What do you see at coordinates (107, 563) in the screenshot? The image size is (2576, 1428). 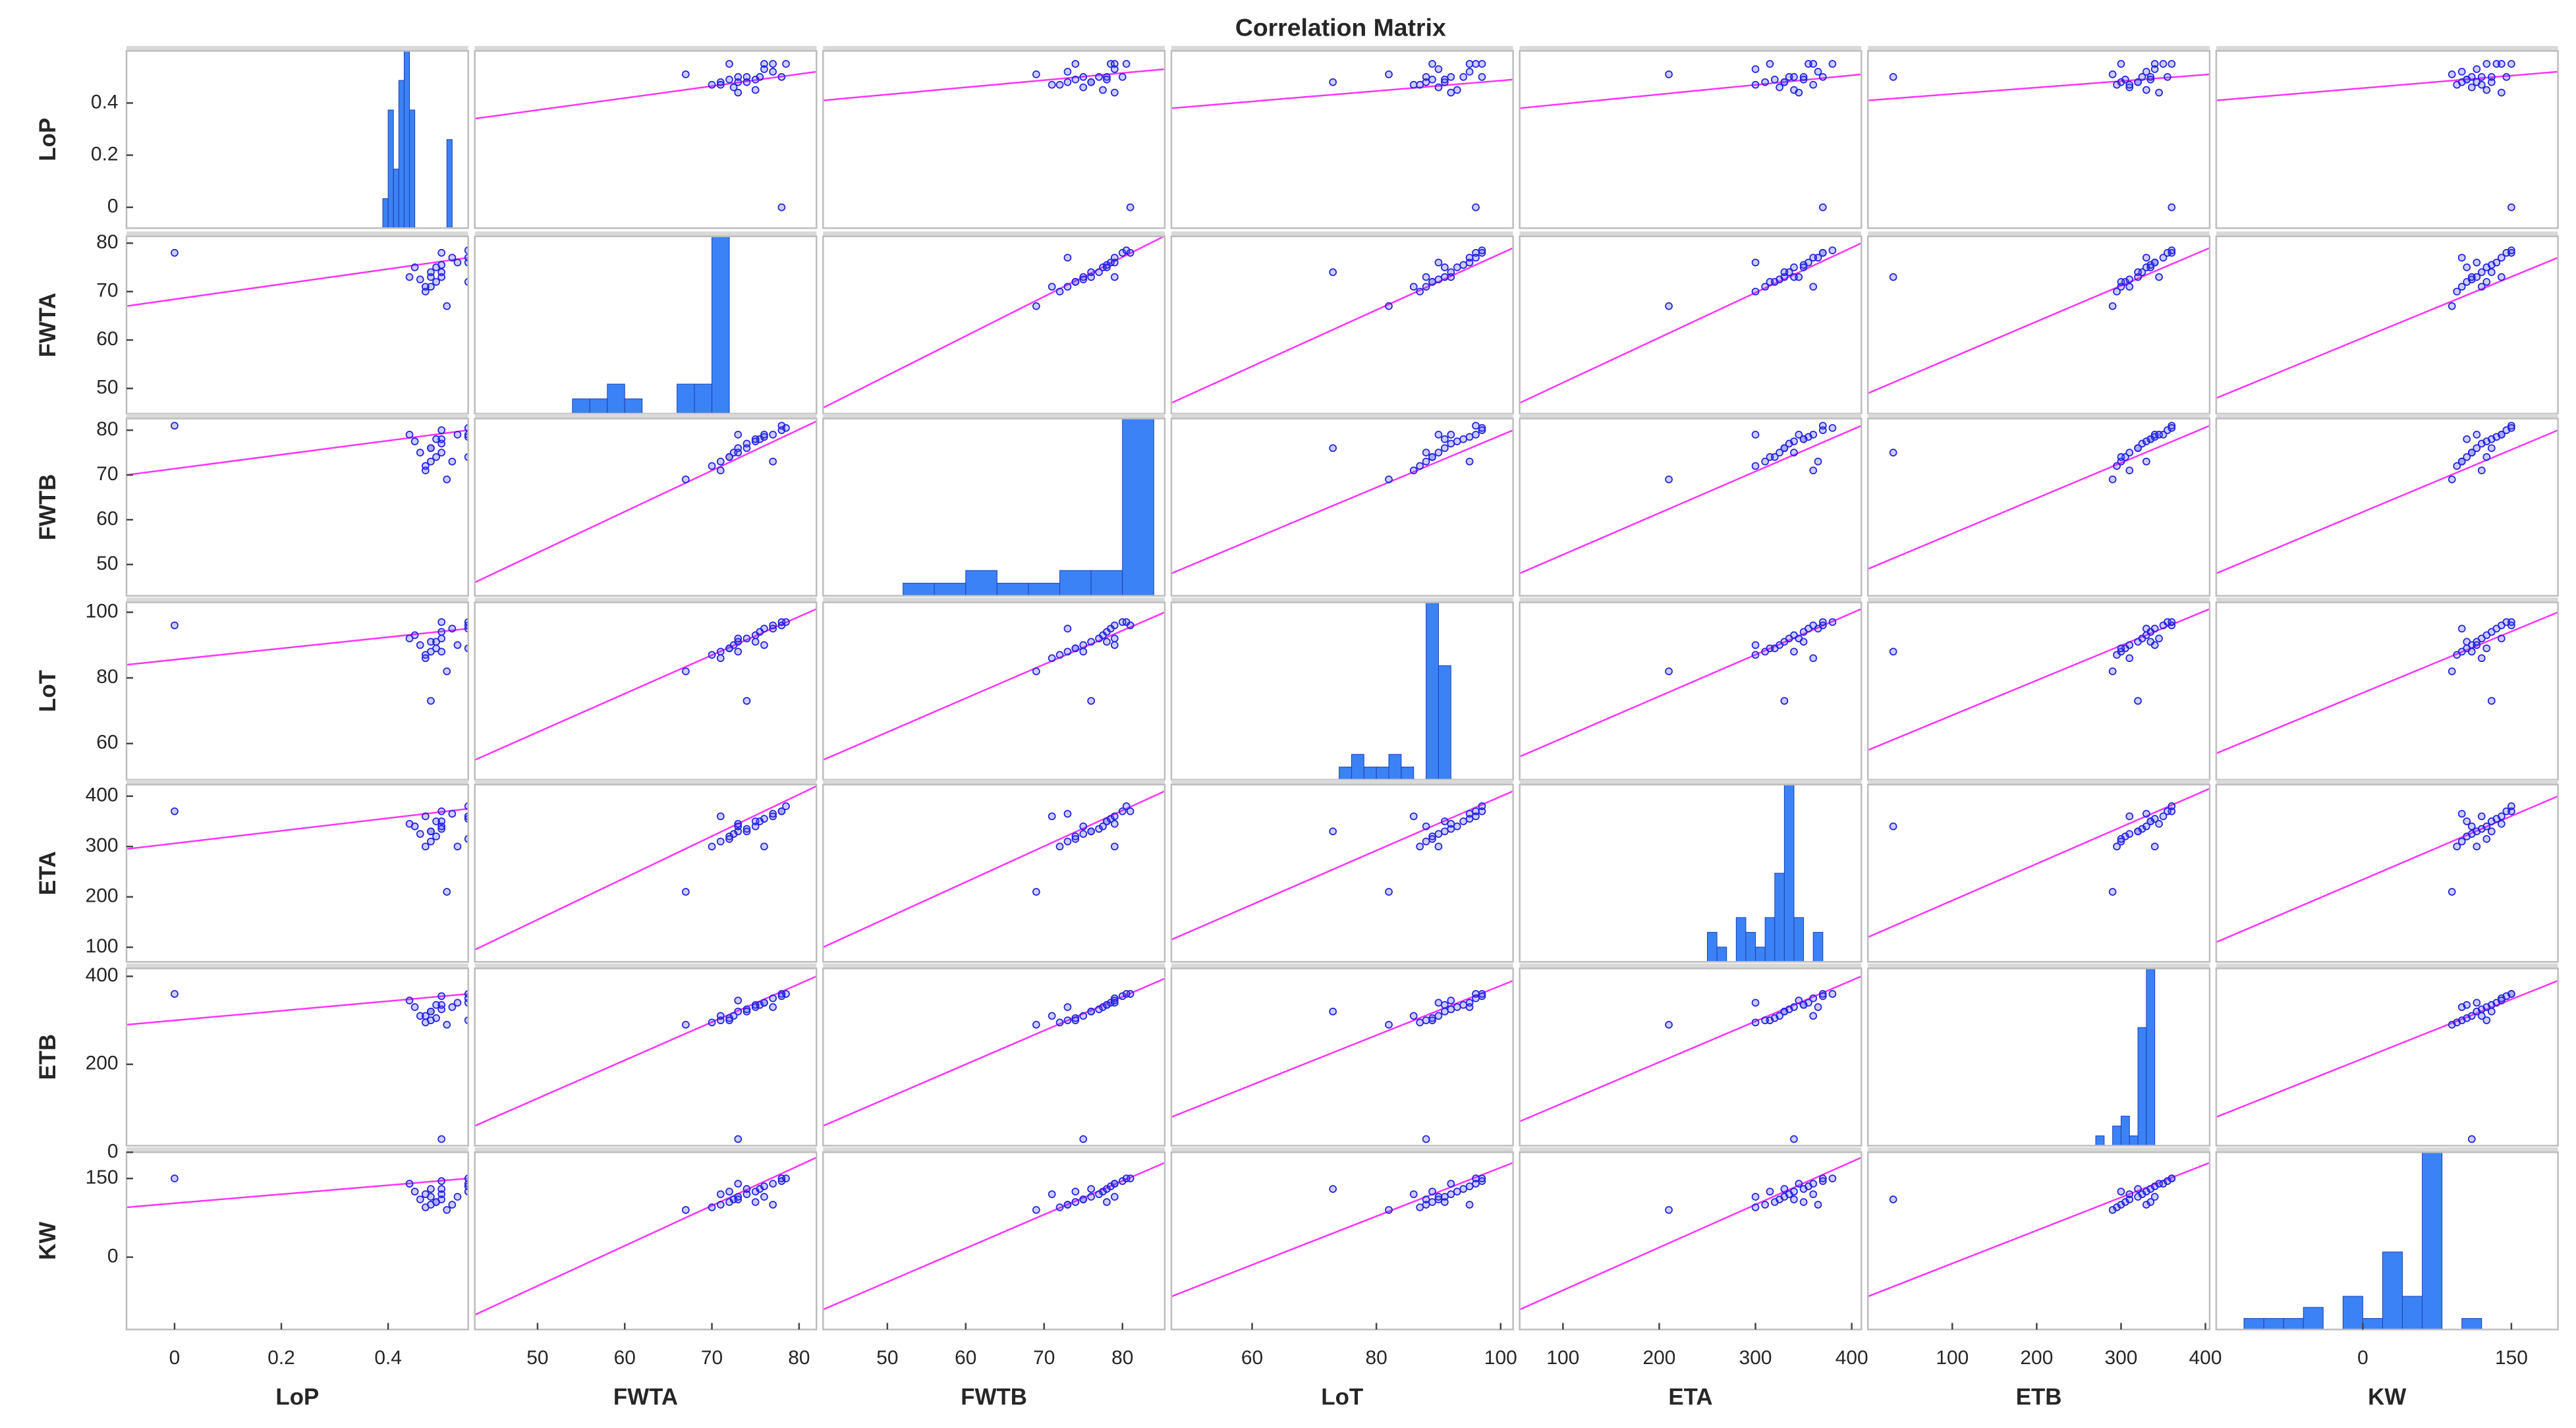 I see `y-tick-label: 50` at bounding box center [107, 563].